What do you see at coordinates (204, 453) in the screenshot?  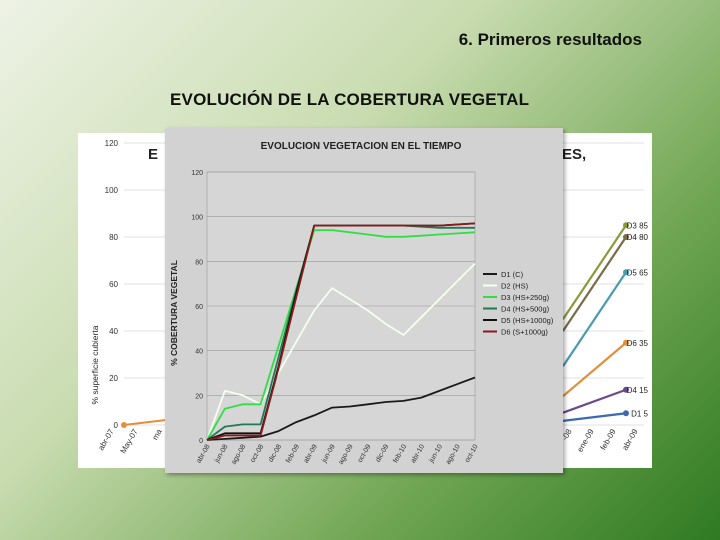 I see `x-tick-label: abr-08` at bounding box center [204, 453].